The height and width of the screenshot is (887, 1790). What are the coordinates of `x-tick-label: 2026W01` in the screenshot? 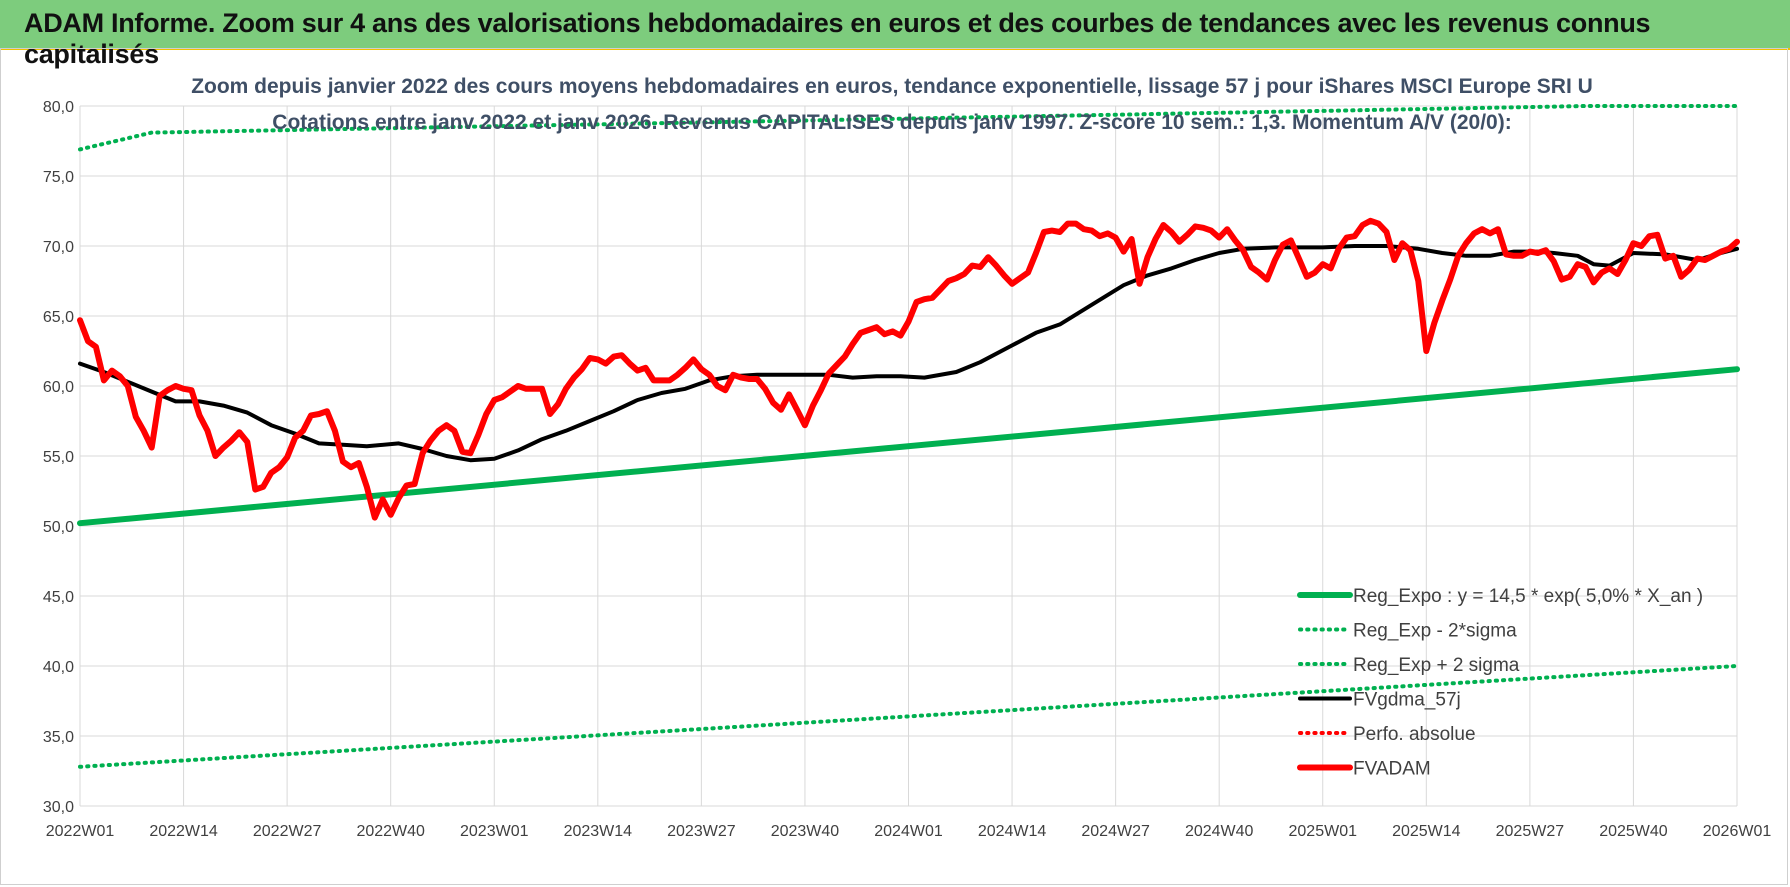 It's located at (1737, 831).